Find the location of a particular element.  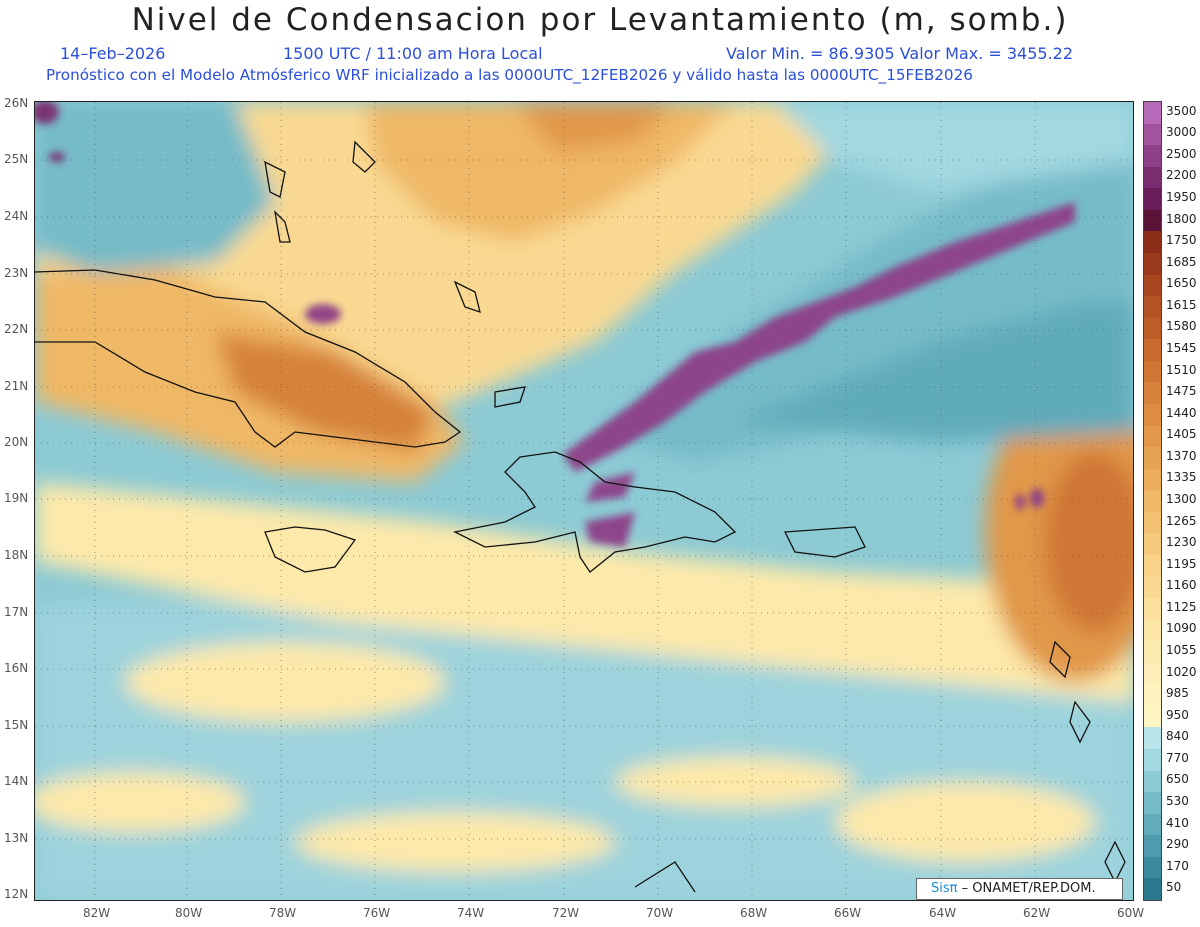

colorbar-label: 50 is located at coordinates (1174, 887).